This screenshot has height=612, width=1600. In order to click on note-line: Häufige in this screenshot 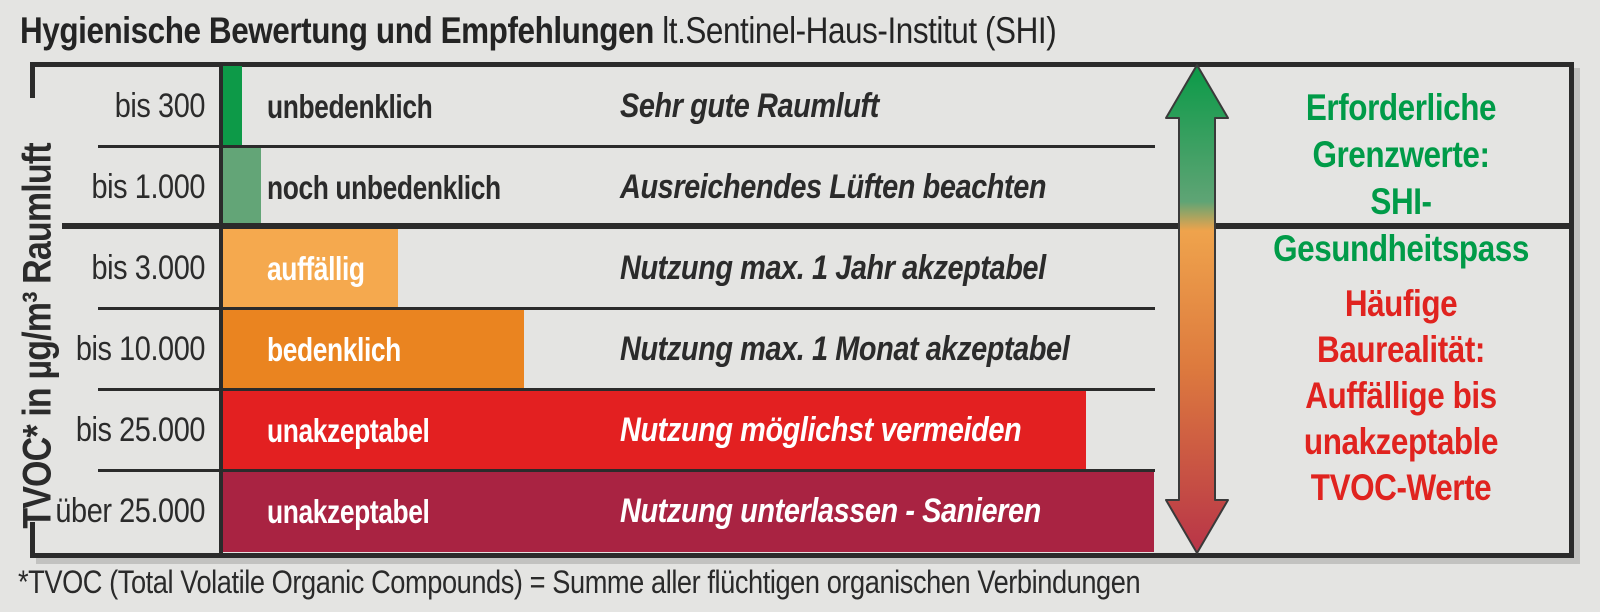, I will do `click(1401, 303)`.